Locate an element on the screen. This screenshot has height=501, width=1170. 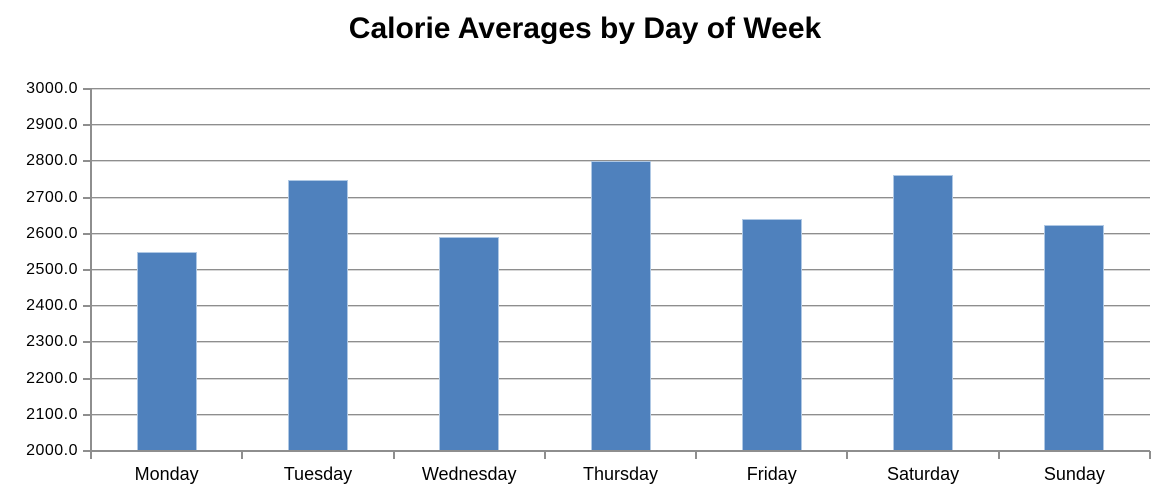
y-axis-tick-label: 2300.0 is located at coordinates (52, 342).